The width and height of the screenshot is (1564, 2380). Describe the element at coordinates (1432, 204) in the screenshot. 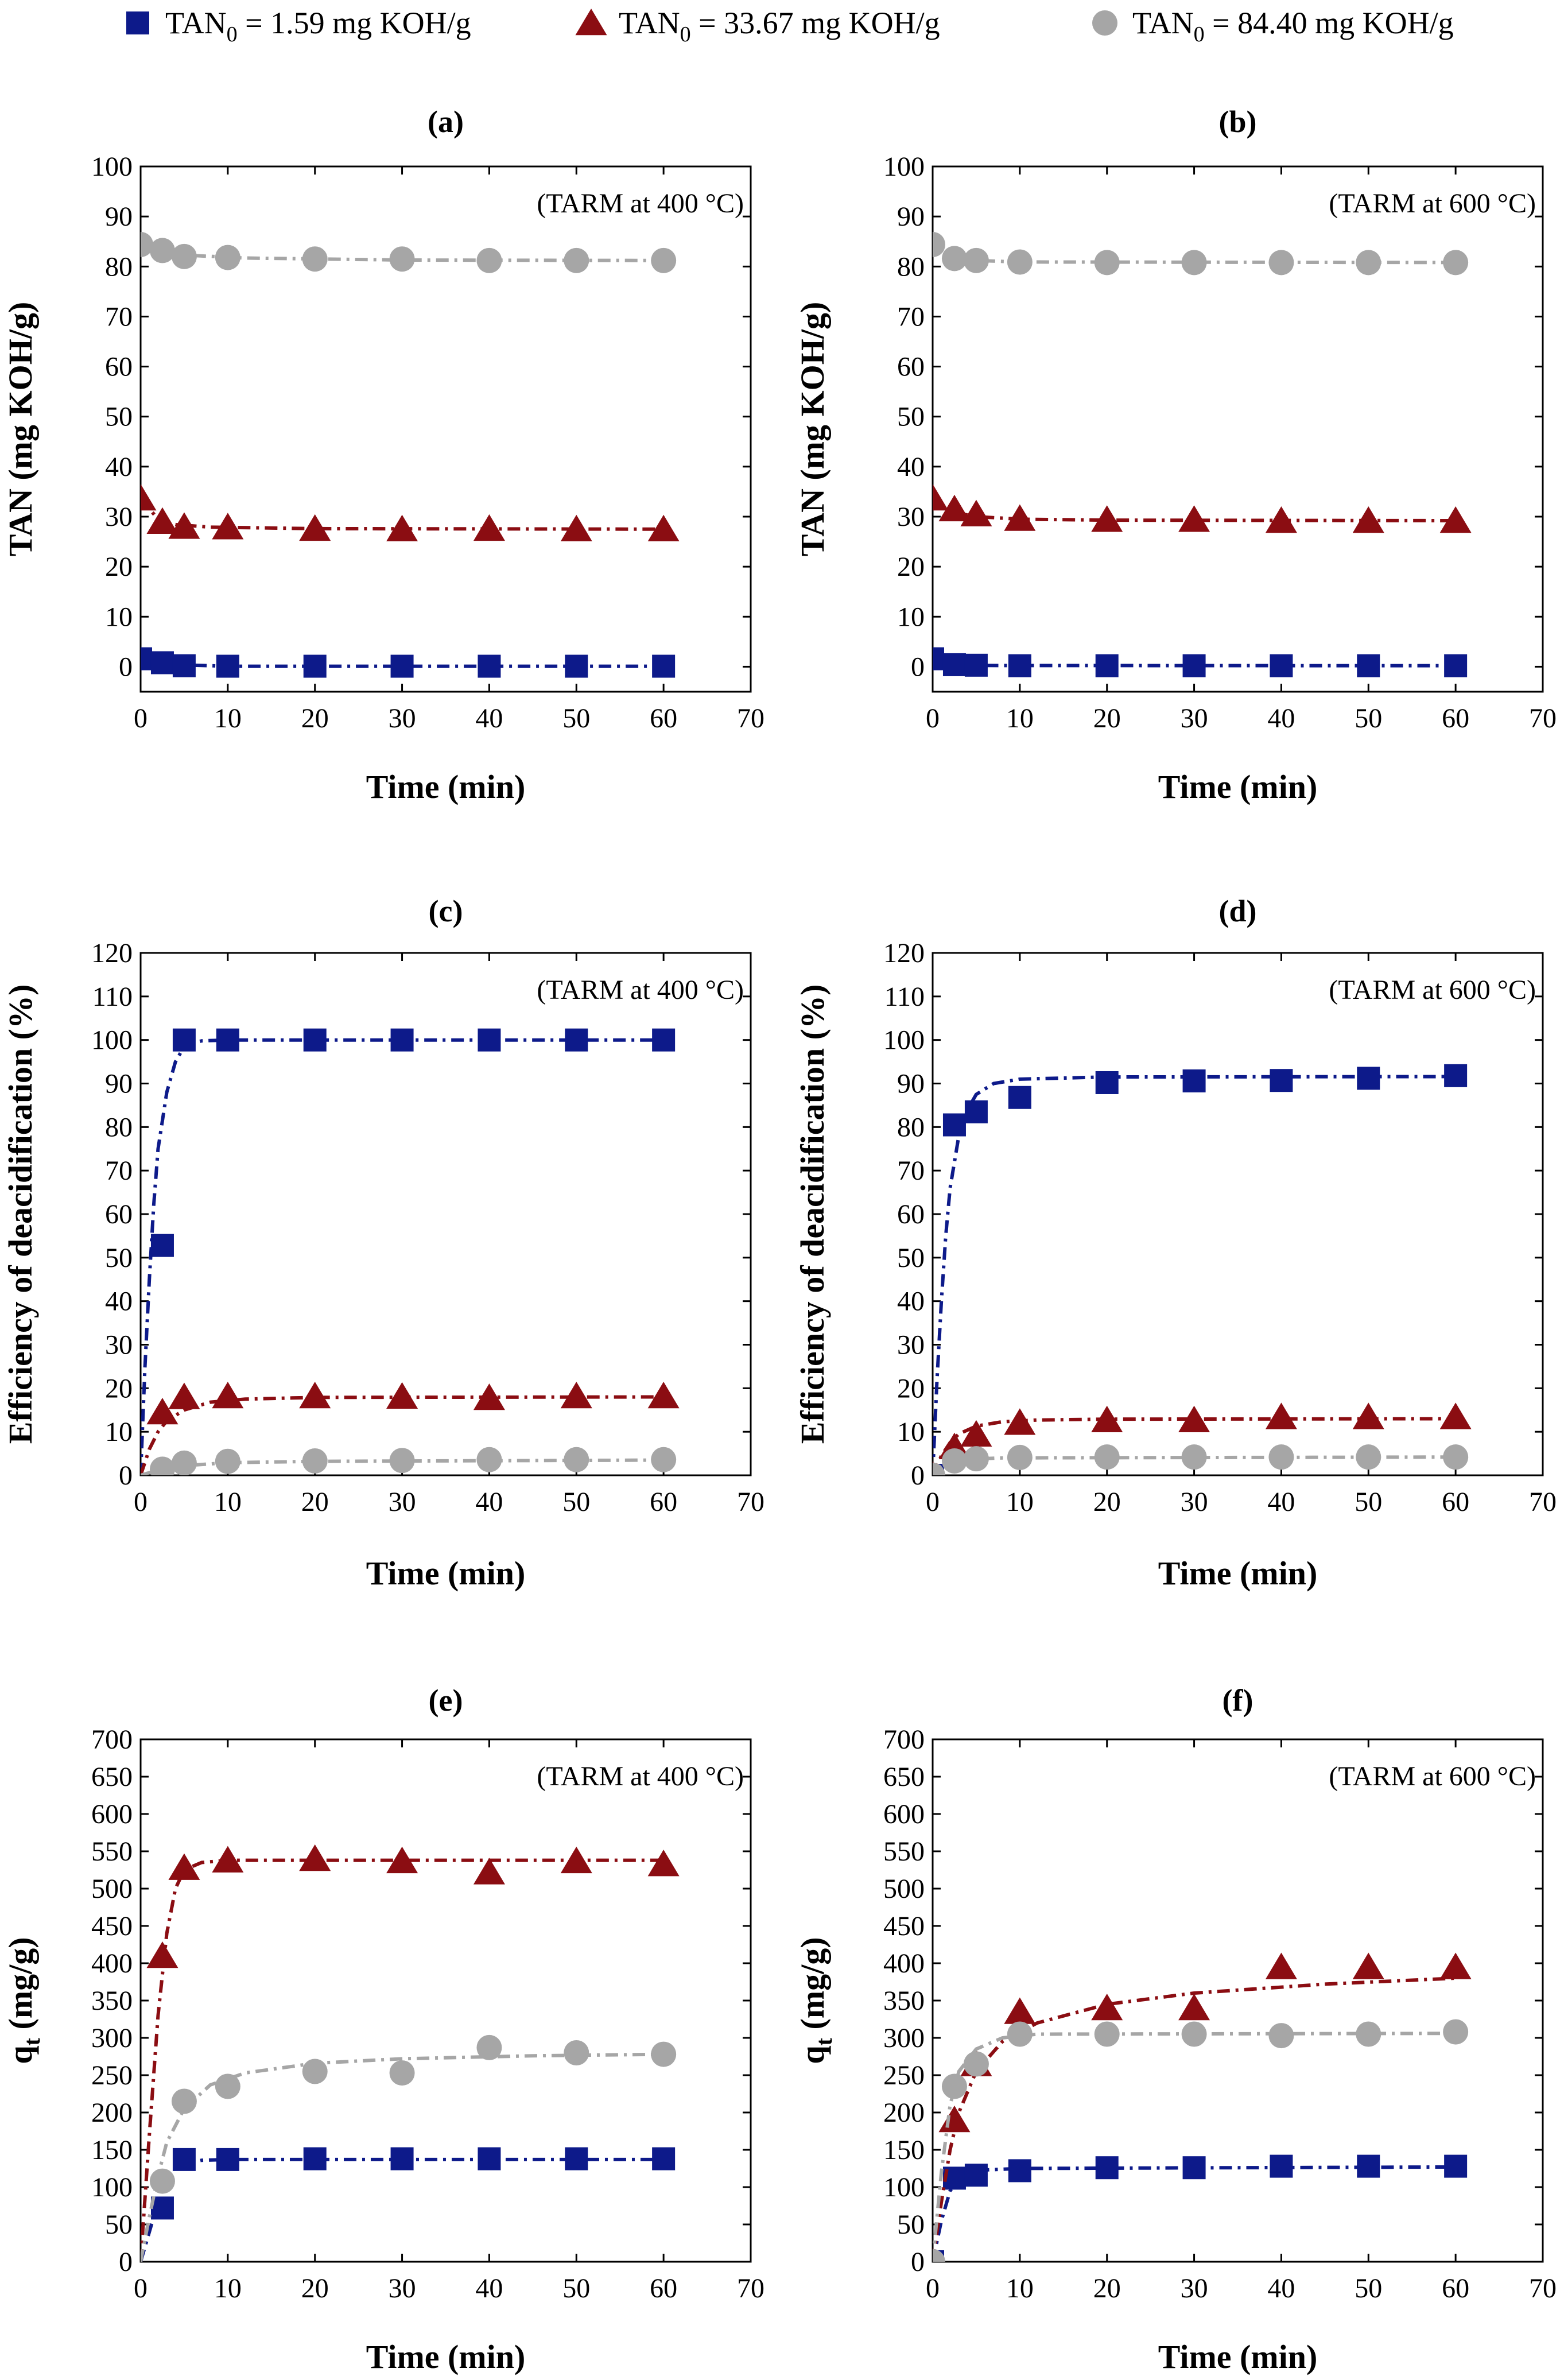

I see `panel-annotation: (TARM at 600 °C)` at that location.